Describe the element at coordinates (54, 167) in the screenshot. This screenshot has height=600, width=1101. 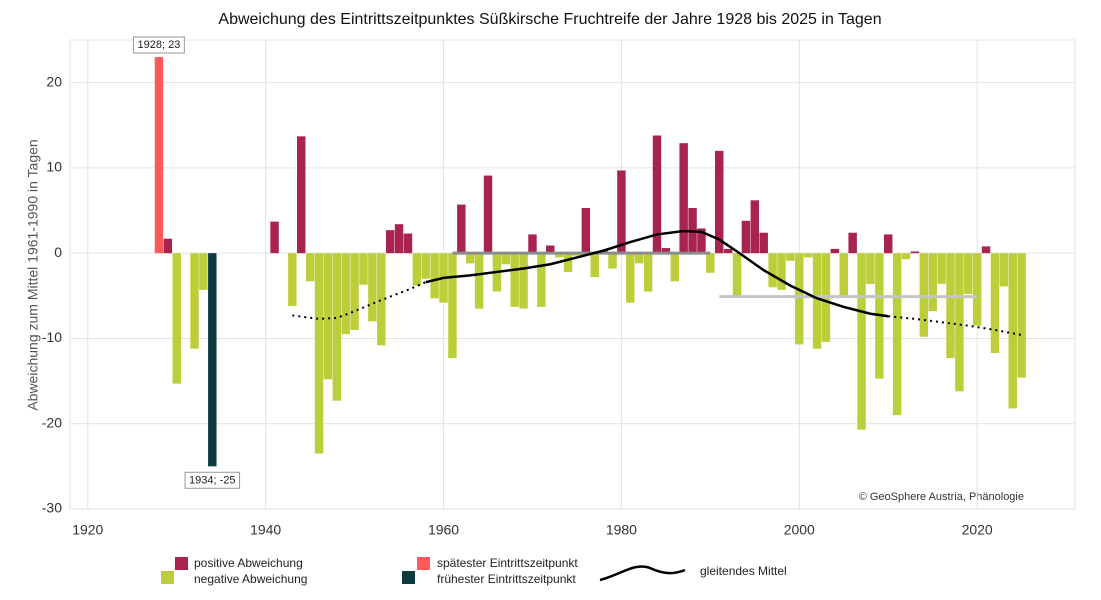
I see `y-tick-label: 10` at that location.